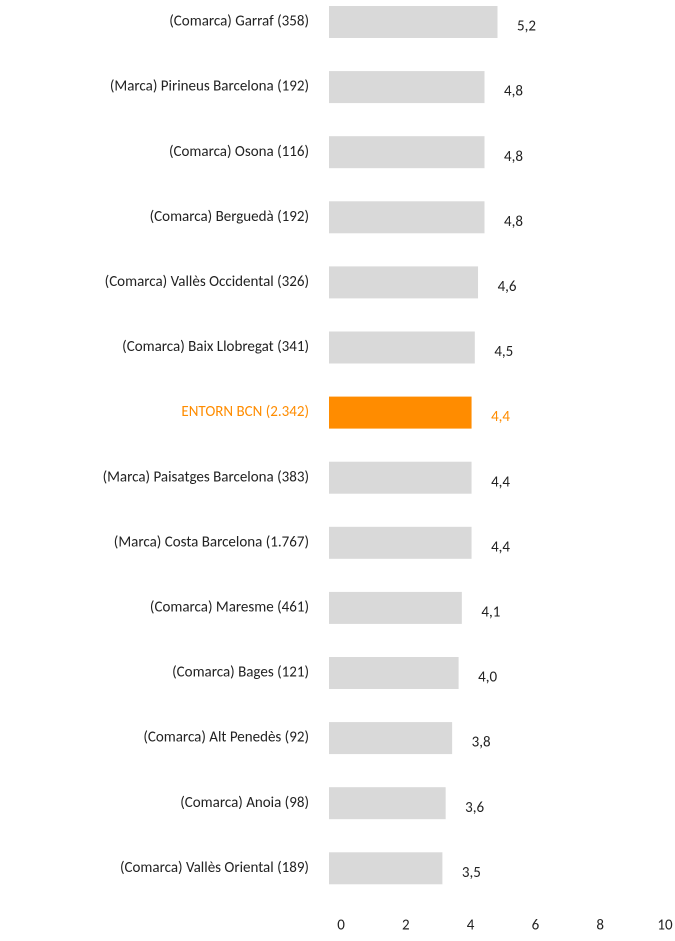 The width and height of the screenshot is (675, 941). What do you see at coordinates (229, 607) in the screenshot?
I see `y-tick-label: (Comarca) Maresme (461)` at bounding box center [229, 607].